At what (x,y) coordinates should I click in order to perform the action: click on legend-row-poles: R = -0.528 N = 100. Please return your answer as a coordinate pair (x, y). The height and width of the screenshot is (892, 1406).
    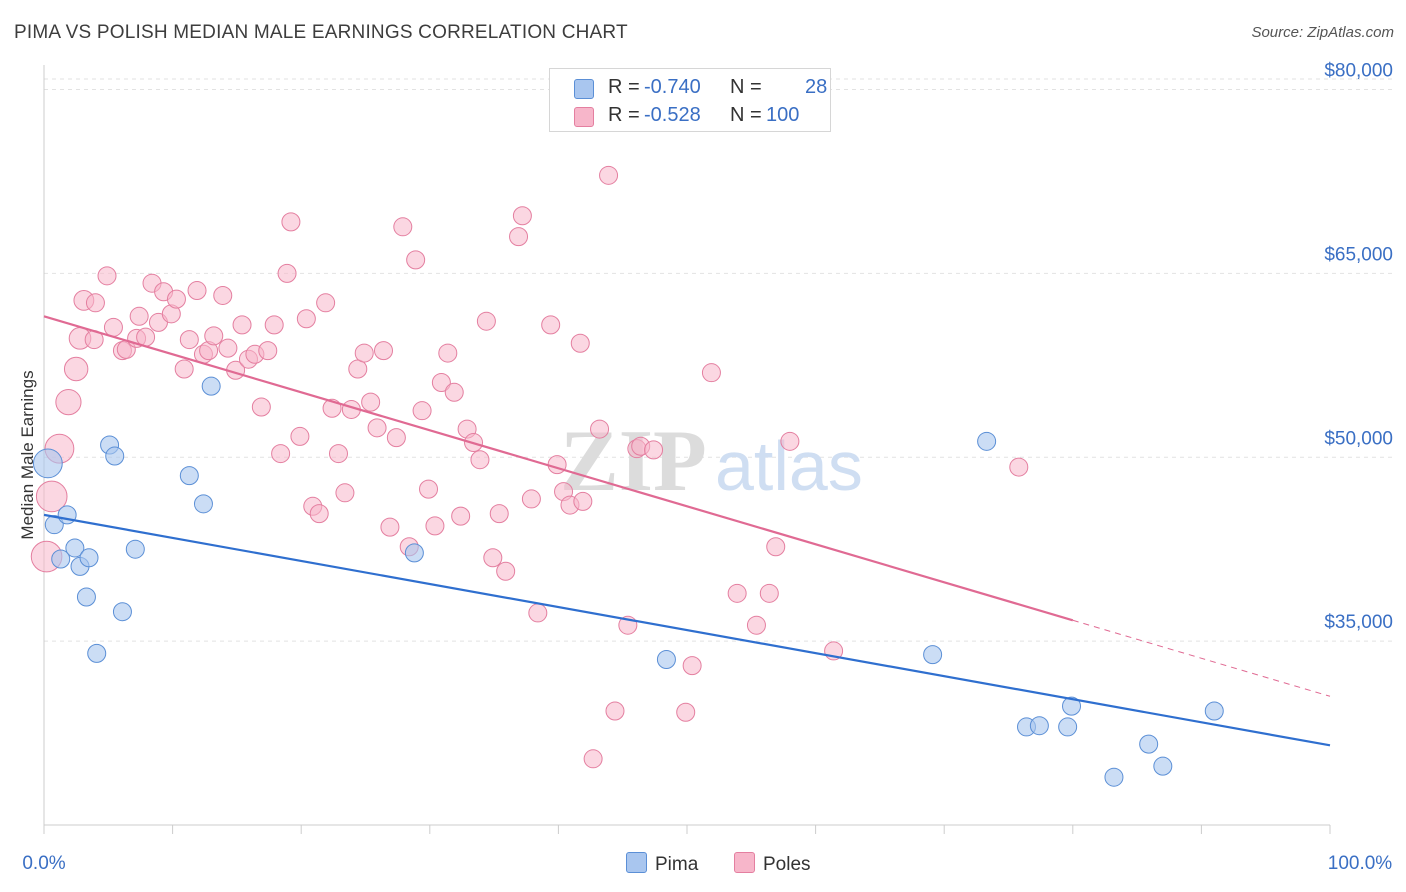
    Looking at the image, I should click on (690, 116).